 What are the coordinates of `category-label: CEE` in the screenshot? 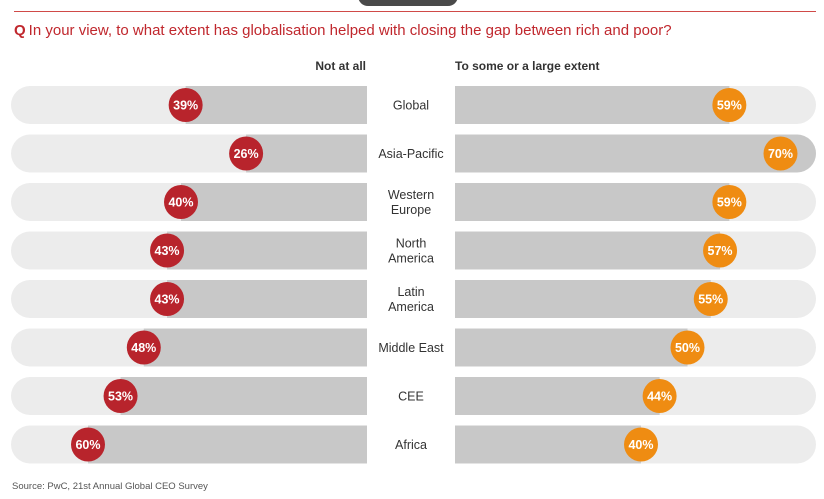 It's located at (411, 397).